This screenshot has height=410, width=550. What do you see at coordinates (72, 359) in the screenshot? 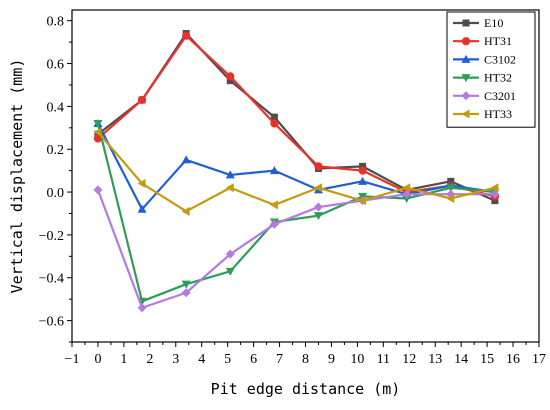
I see `x-tick-label: −1` at bounding box center [72, 359].